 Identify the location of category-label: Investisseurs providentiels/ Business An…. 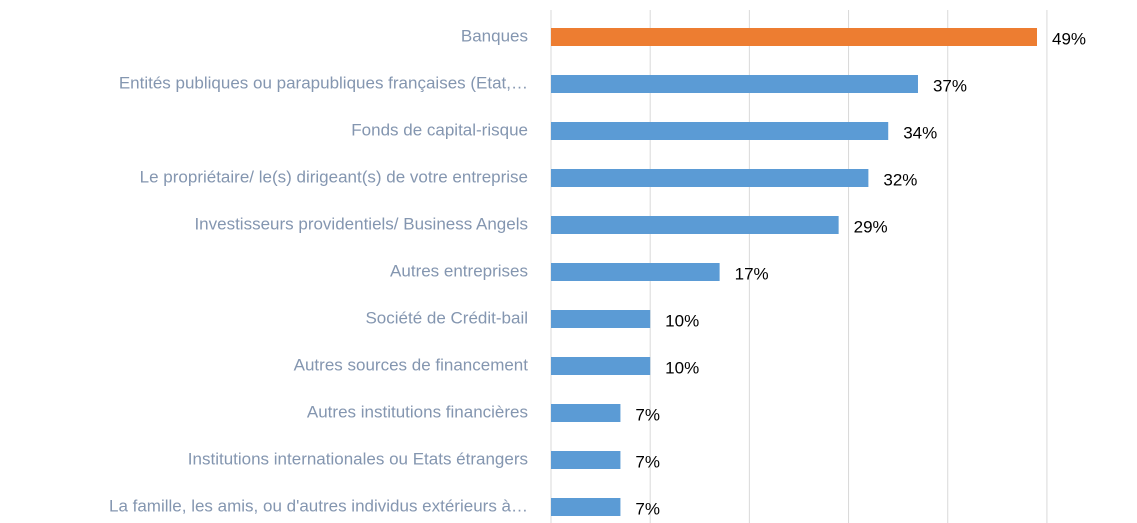
(361, 223).